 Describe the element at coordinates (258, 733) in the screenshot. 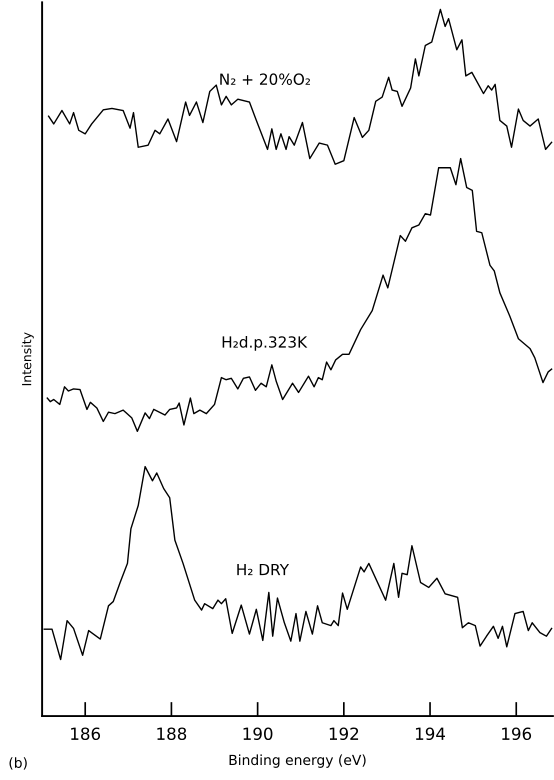

I see `x-tick-label: 190` at that location.